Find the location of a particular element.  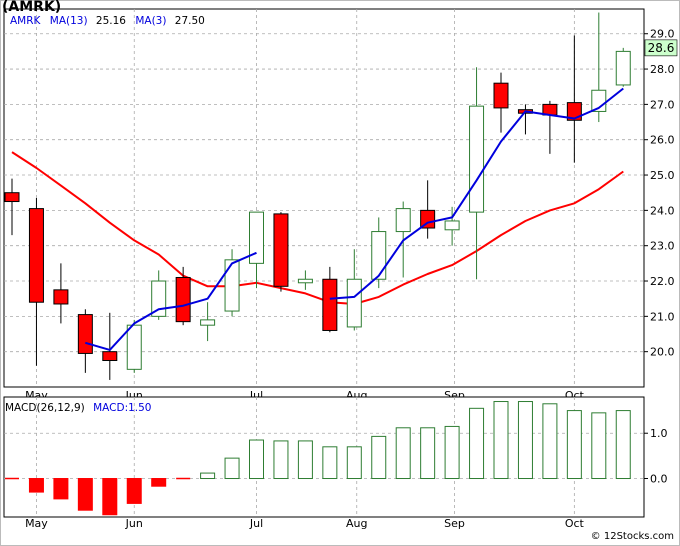

legend-ma3-value: 27.50 is located at coordinates (189, 21).